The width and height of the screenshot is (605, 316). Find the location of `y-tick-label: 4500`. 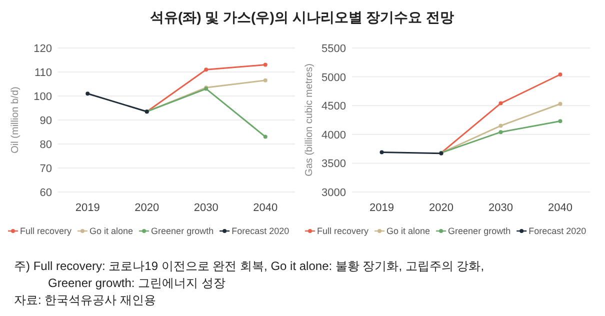

y-tick-label: 4500 is located at coordinates (334, 106).